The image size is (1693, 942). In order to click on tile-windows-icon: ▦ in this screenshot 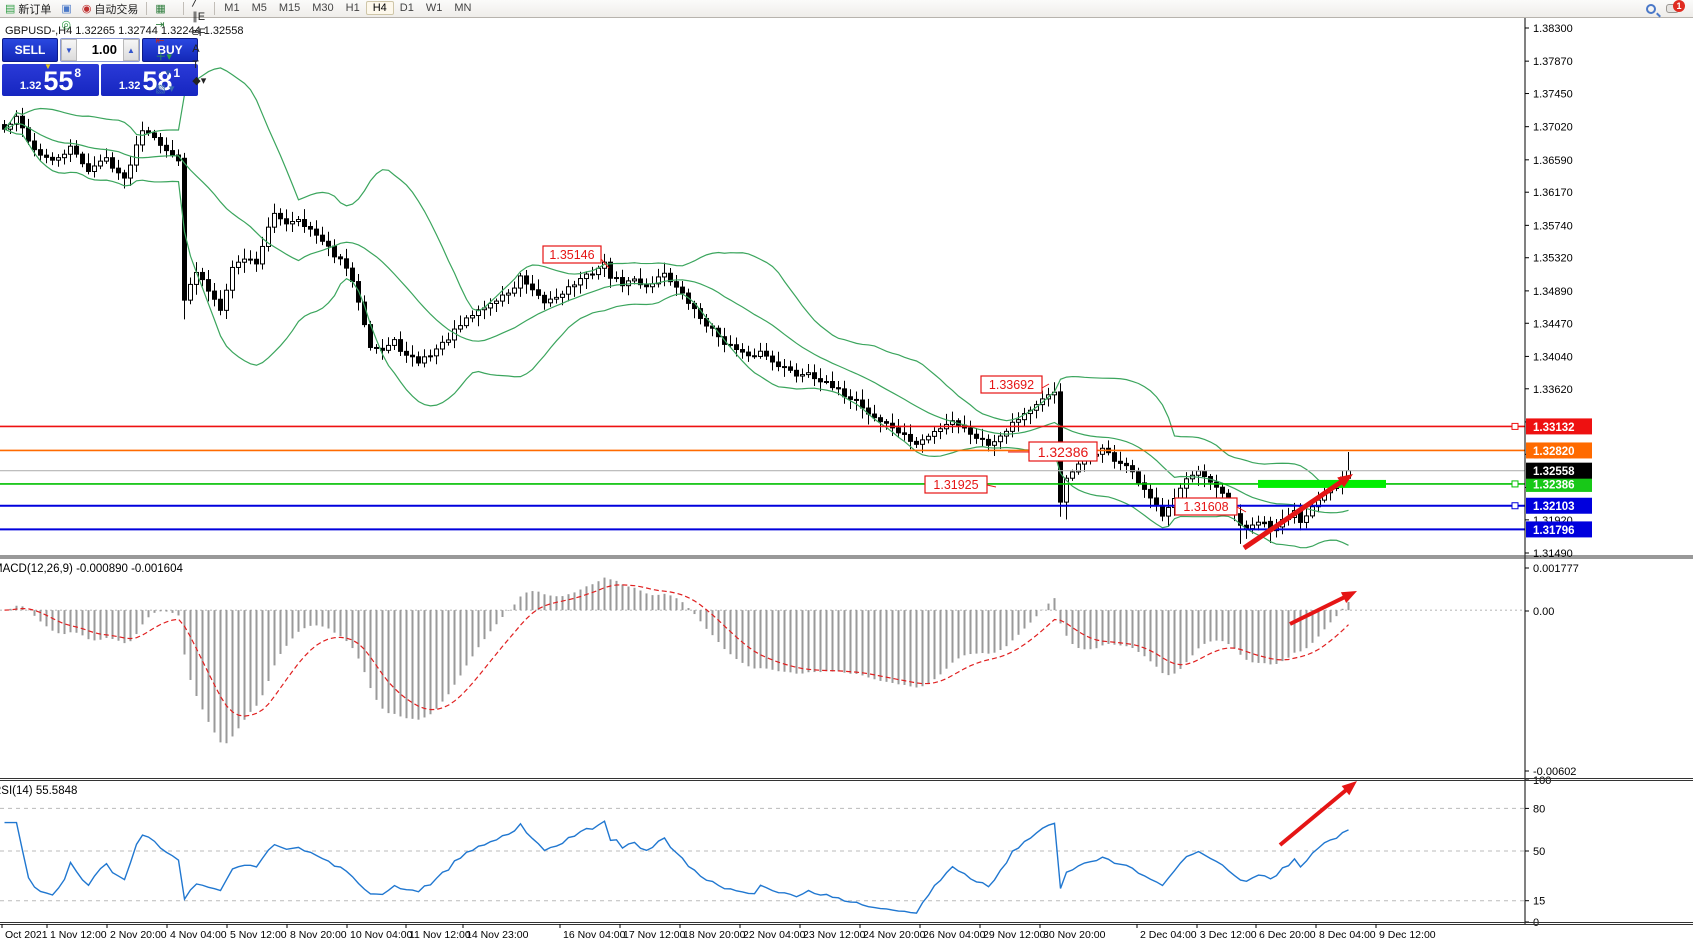, I will do `click(160, 8)`.